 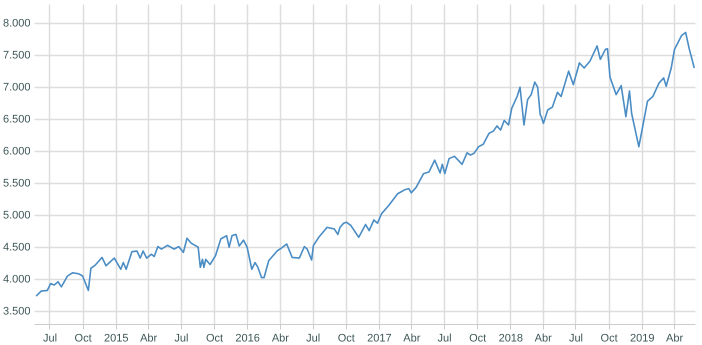 What do you see at coordinates (16, 184) in the screenshot?
I see `y-tick-label: 5.500` at bounding box center [16, 184].